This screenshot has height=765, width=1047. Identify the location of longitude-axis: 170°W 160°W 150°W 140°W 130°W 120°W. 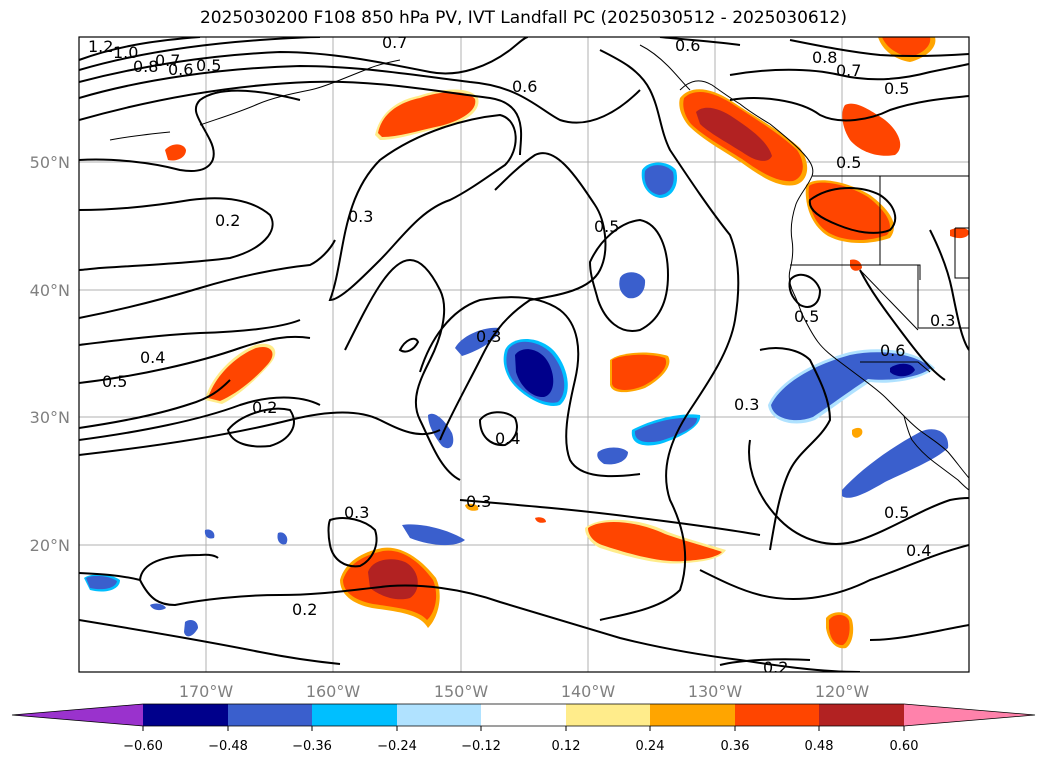
(524, 691).